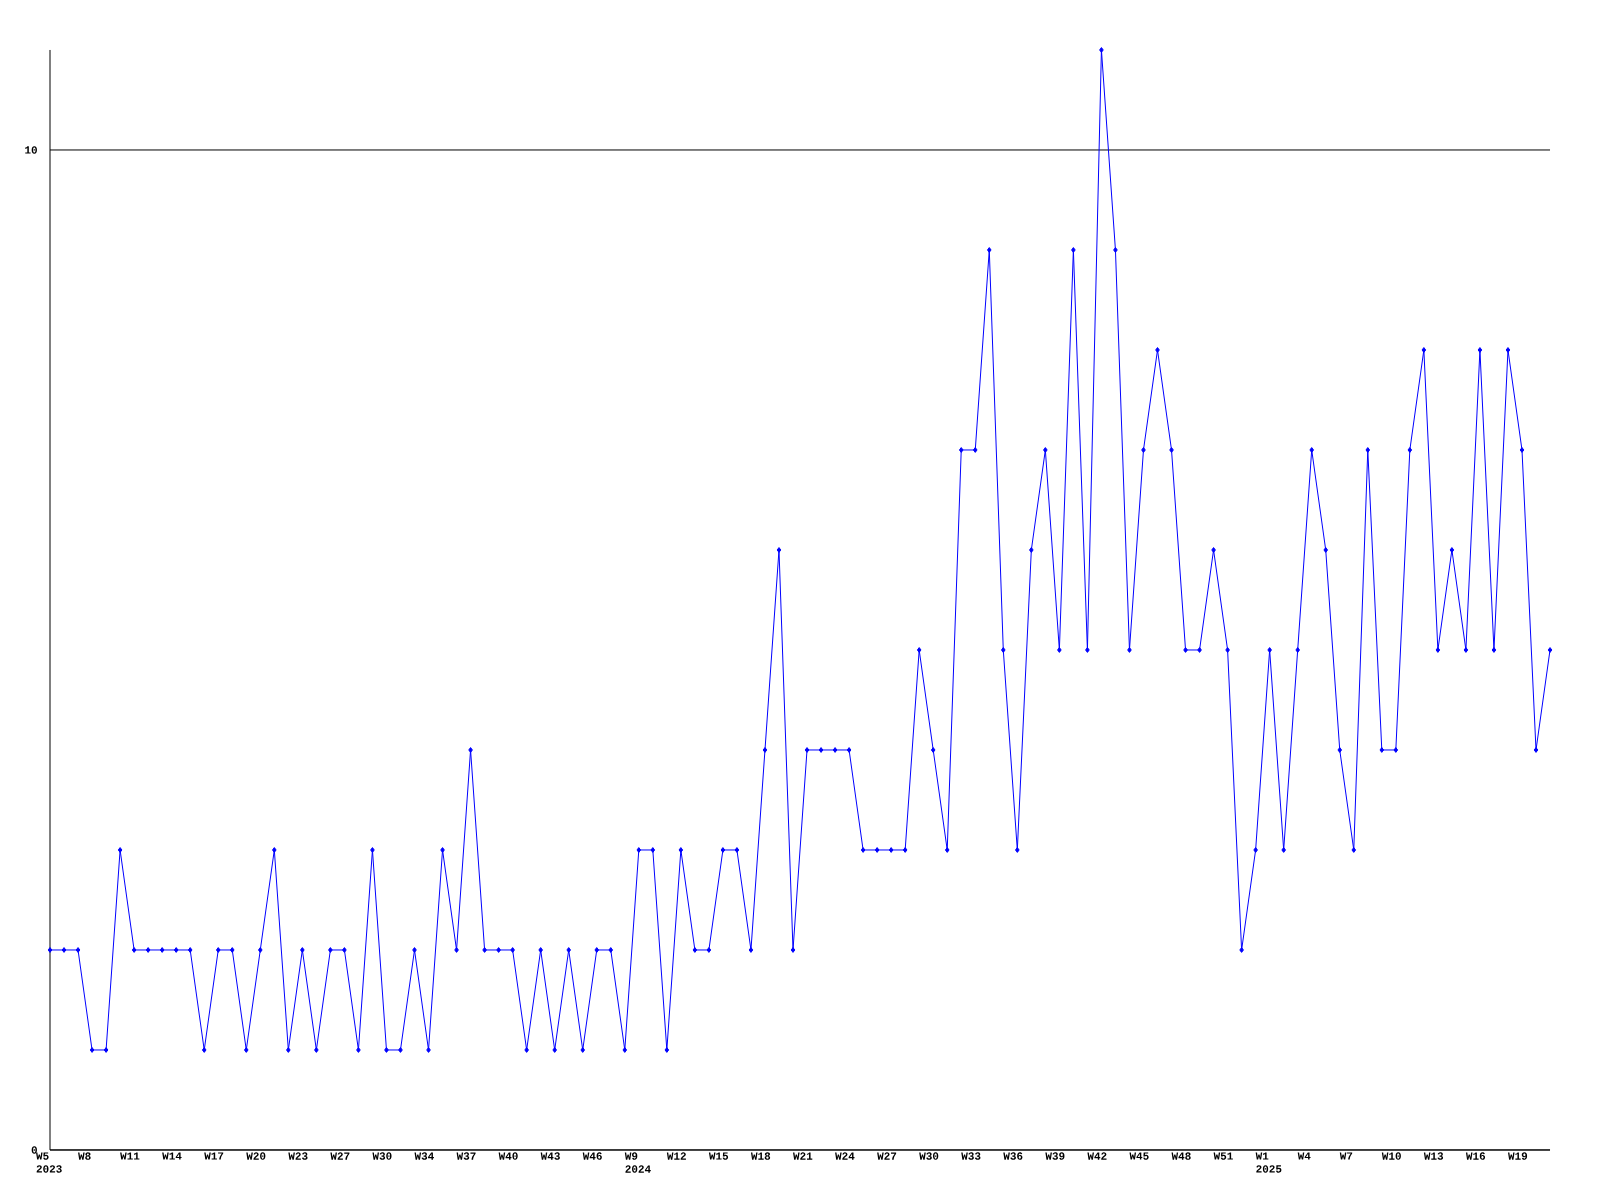  Describe the element at coordinates (718, 1156) in the screenshot. I see `x-tick-label: W15` at that location.